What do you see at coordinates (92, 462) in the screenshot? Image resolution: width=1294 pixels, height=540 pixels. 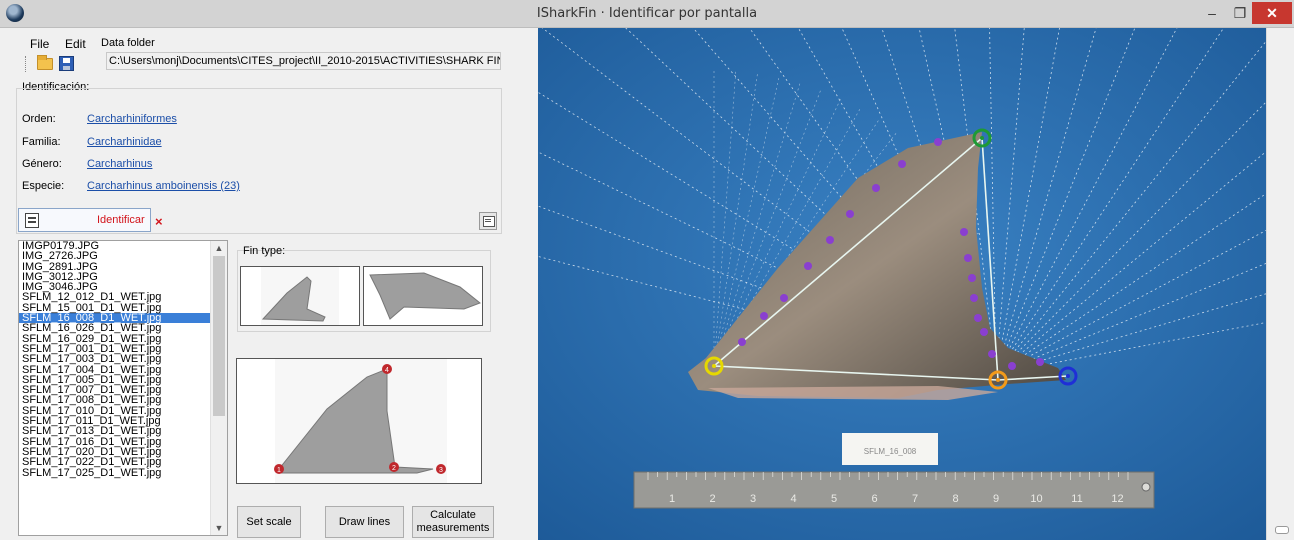 I see `file-list-item: SFLM_17_022_D1_WET.jpg` at bounding box center [92, 462].